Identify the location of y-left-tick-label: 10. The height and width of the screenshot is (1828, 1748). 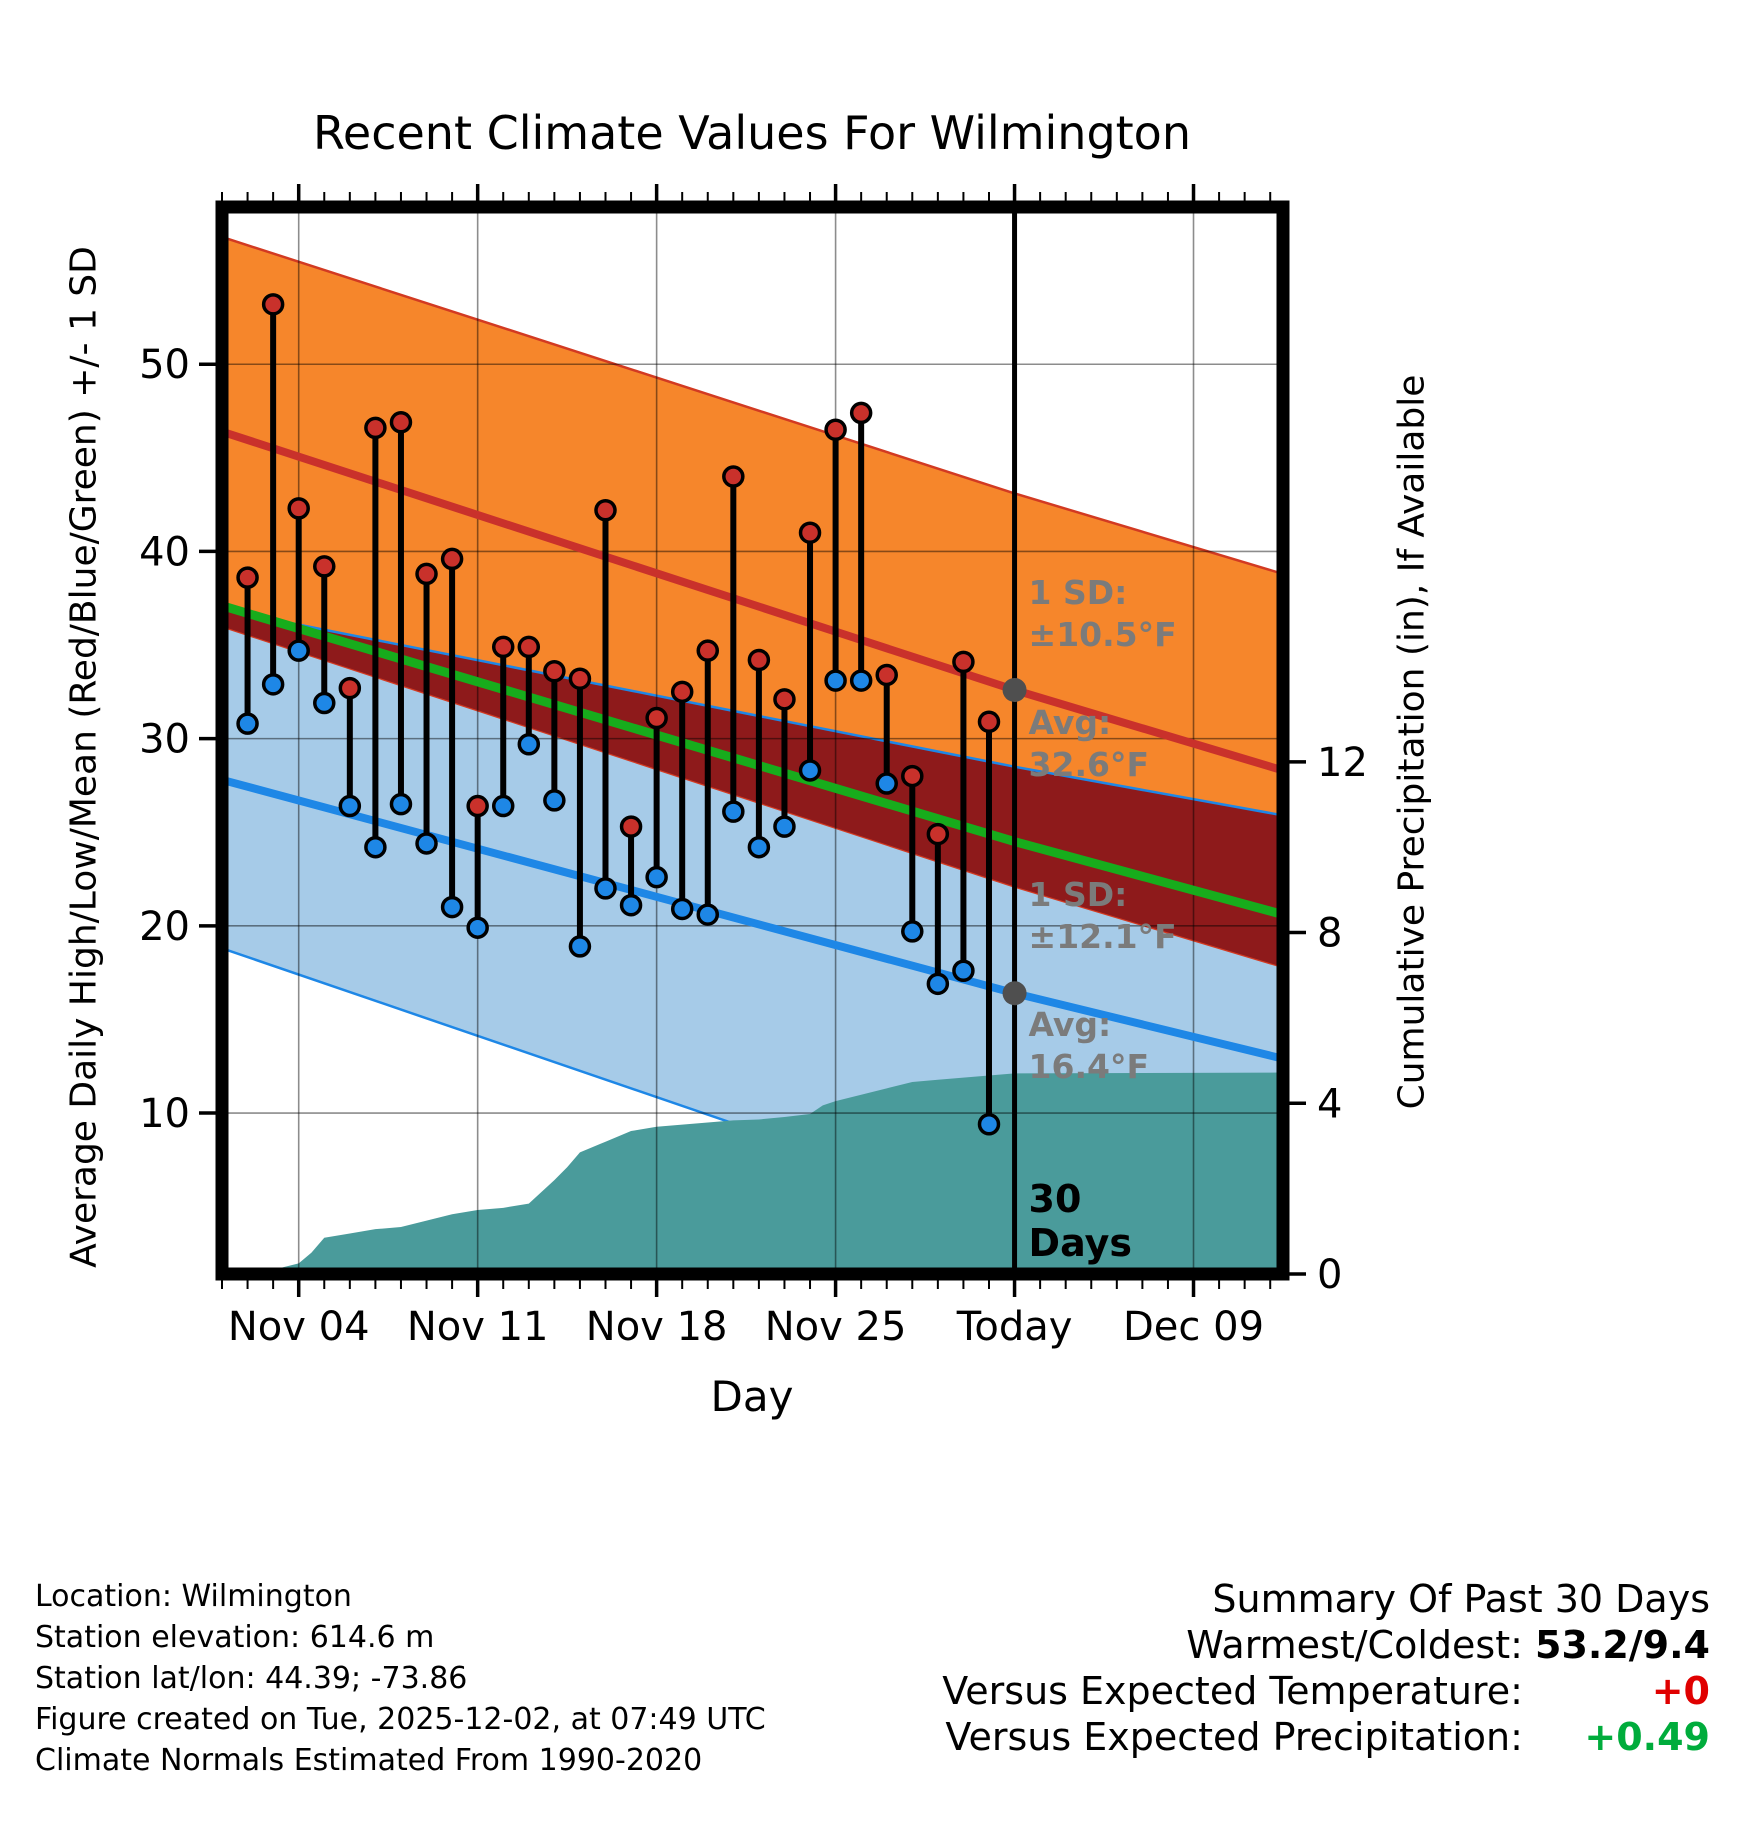
(164, 1114).